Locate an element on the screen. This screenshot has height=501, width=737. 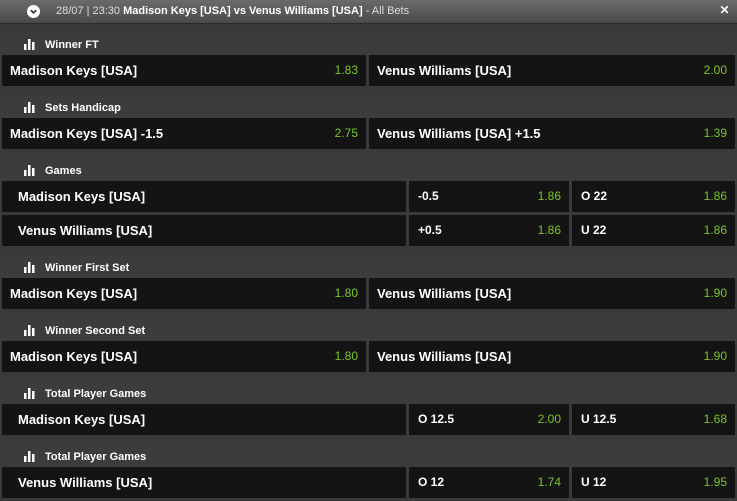
odds-value: 1.83 is located at coordinates (346, 70).